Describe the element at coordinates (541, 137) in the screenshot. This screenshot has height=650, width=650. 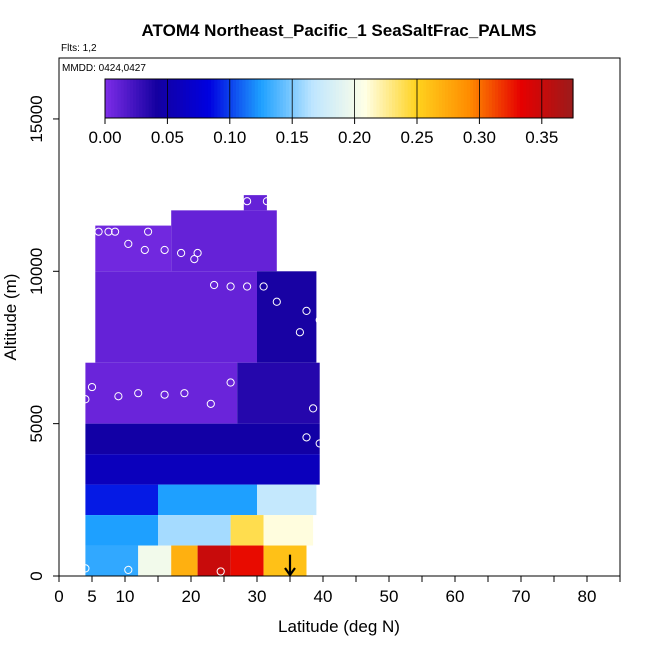
I see `colorbar-tick-label: 0.35` at that location.